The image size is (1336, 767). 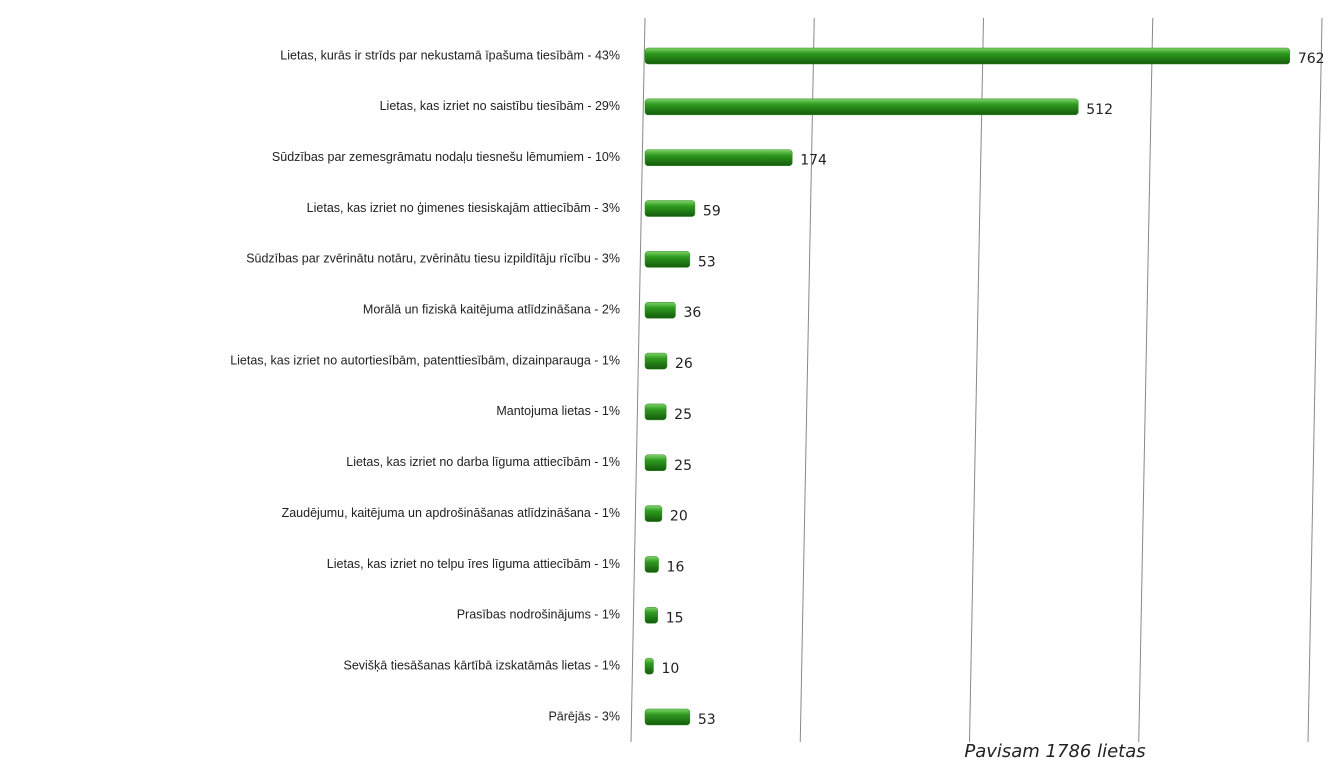 I want to click on value-label: 36, so click(x=692, y=313).